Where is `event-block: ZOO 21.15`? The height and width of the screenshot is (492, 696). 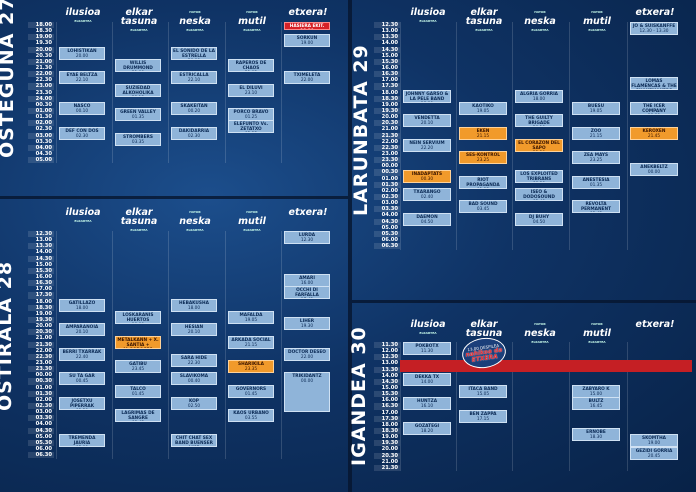
event-block: ZOO 21.15 is located at coordinates (596, 133).